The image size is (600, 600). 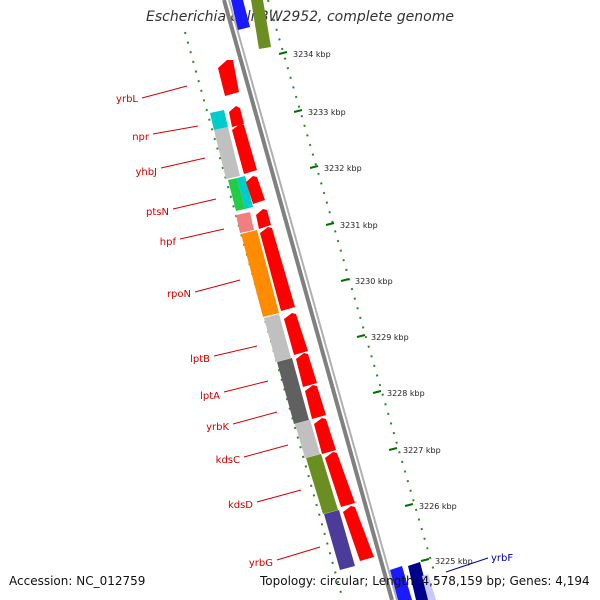 What do you see at coordinates (325, 436) in the screenshot?
I see `cds-arrow-kdsC` at bounding box center [325, 436].